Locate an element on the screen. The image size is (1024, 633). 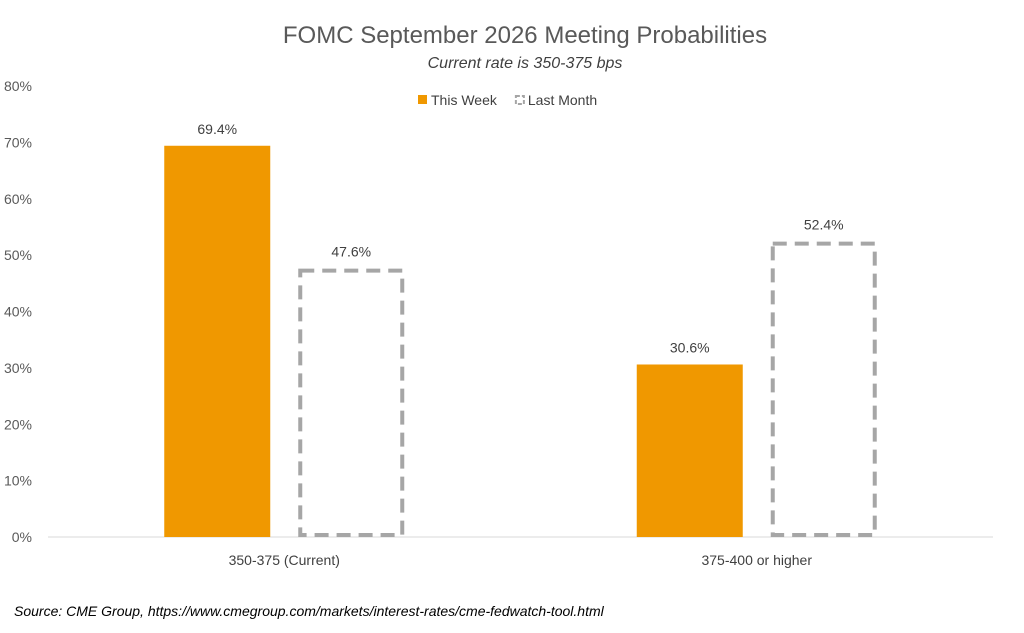
x-axis: 350-375 (Current) 375-400 or higher is located at coordinates (520, 552).